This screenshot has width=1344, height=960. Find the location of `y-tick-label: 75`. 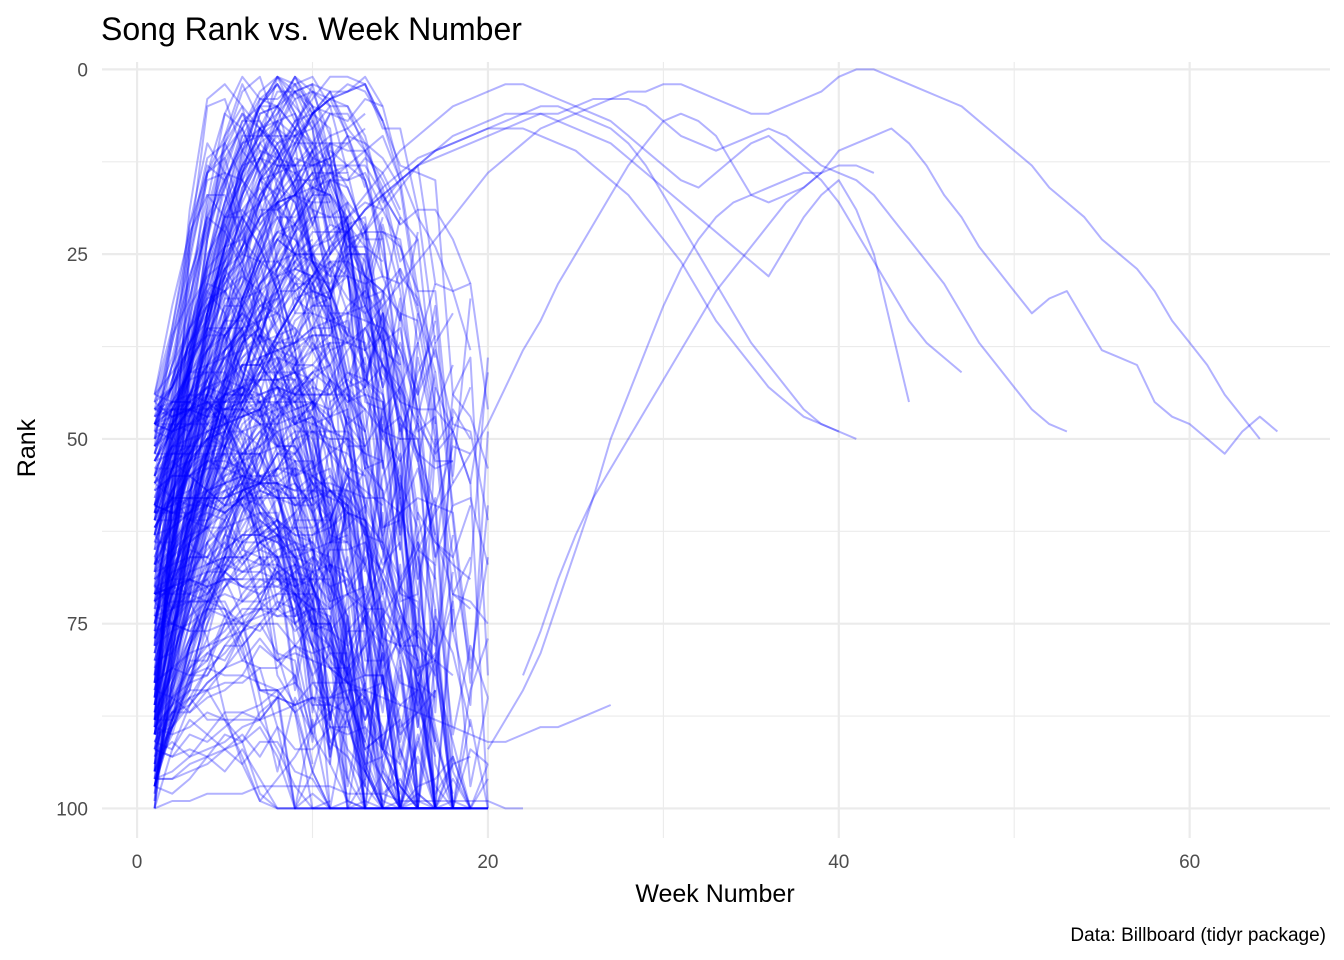

y-tick-label: 75 is located at coordinates (77, 625).